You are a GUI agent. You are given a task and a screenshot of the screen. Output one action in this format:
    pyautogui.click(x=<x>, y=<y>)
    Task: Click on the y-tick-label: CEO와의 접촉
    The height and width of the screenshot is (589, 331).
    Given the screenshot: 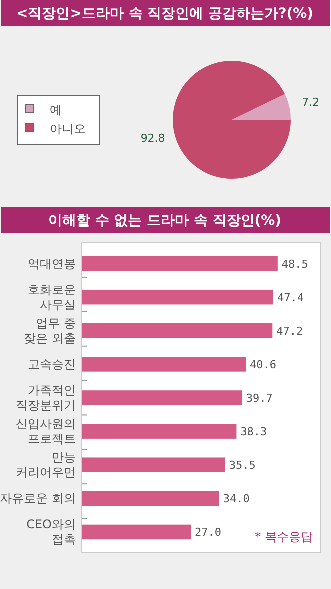 What is the action you would take?
    pyautogui.click(x=51, y=532)
    